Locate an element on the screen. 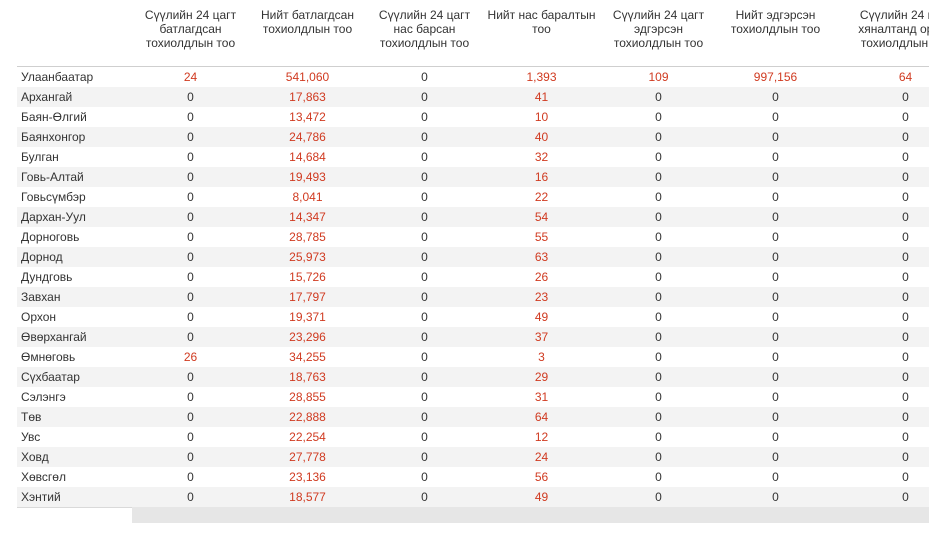  cell-total-deaths: 26 is located at coordinates (541, 277).